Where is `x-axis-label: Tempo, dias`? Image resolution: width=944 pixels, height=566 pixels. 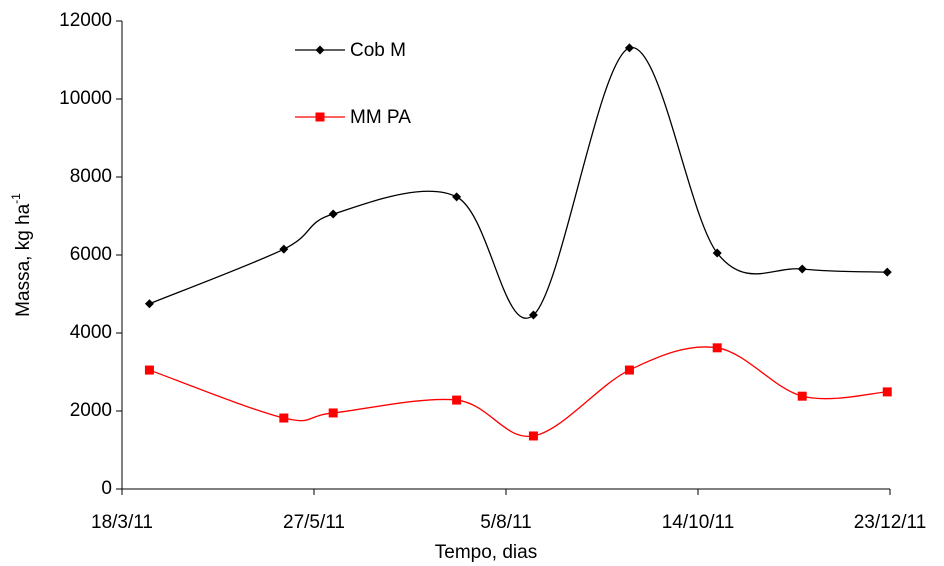
x-axis-label: Tempo, dias is located at coordinates (486, 552).